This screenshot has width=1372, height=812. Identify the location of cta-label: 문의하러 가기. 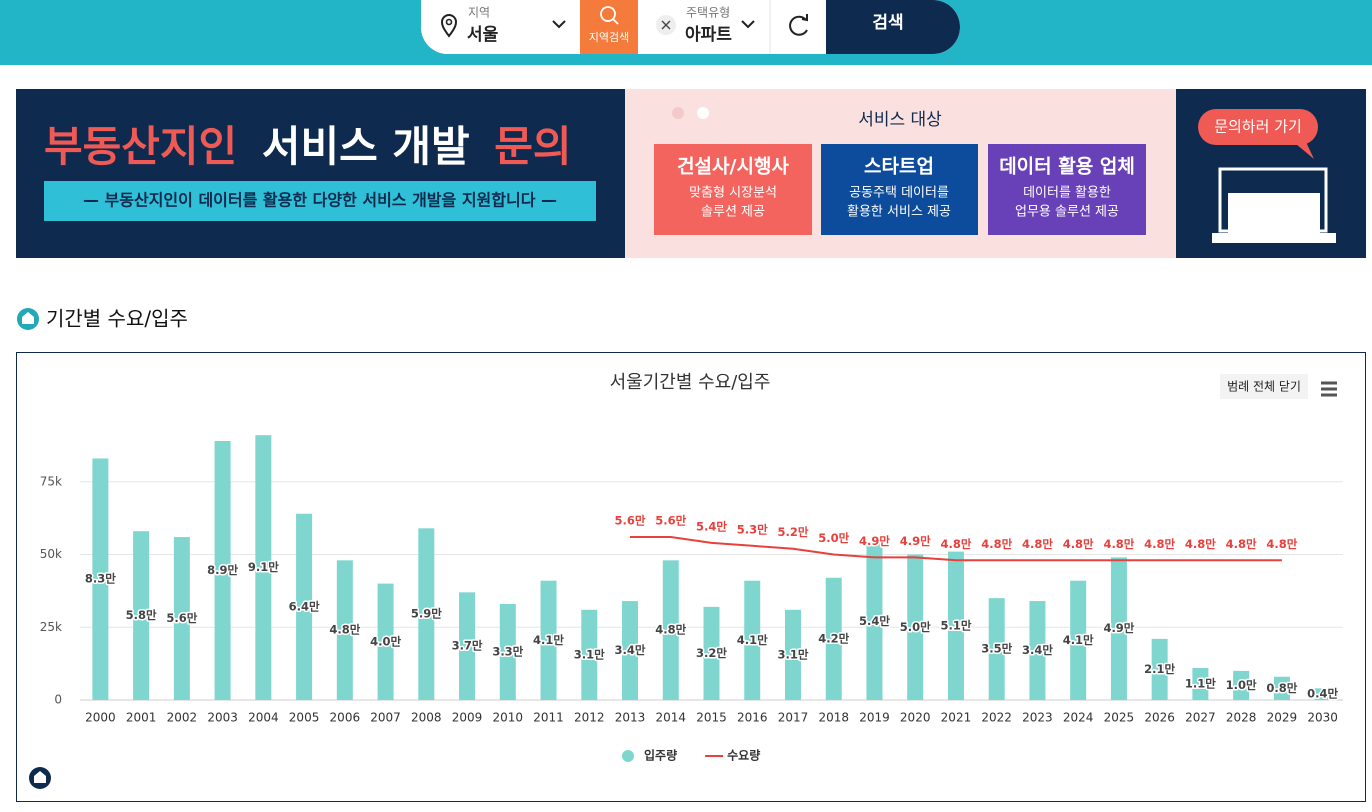
(1258, 127).